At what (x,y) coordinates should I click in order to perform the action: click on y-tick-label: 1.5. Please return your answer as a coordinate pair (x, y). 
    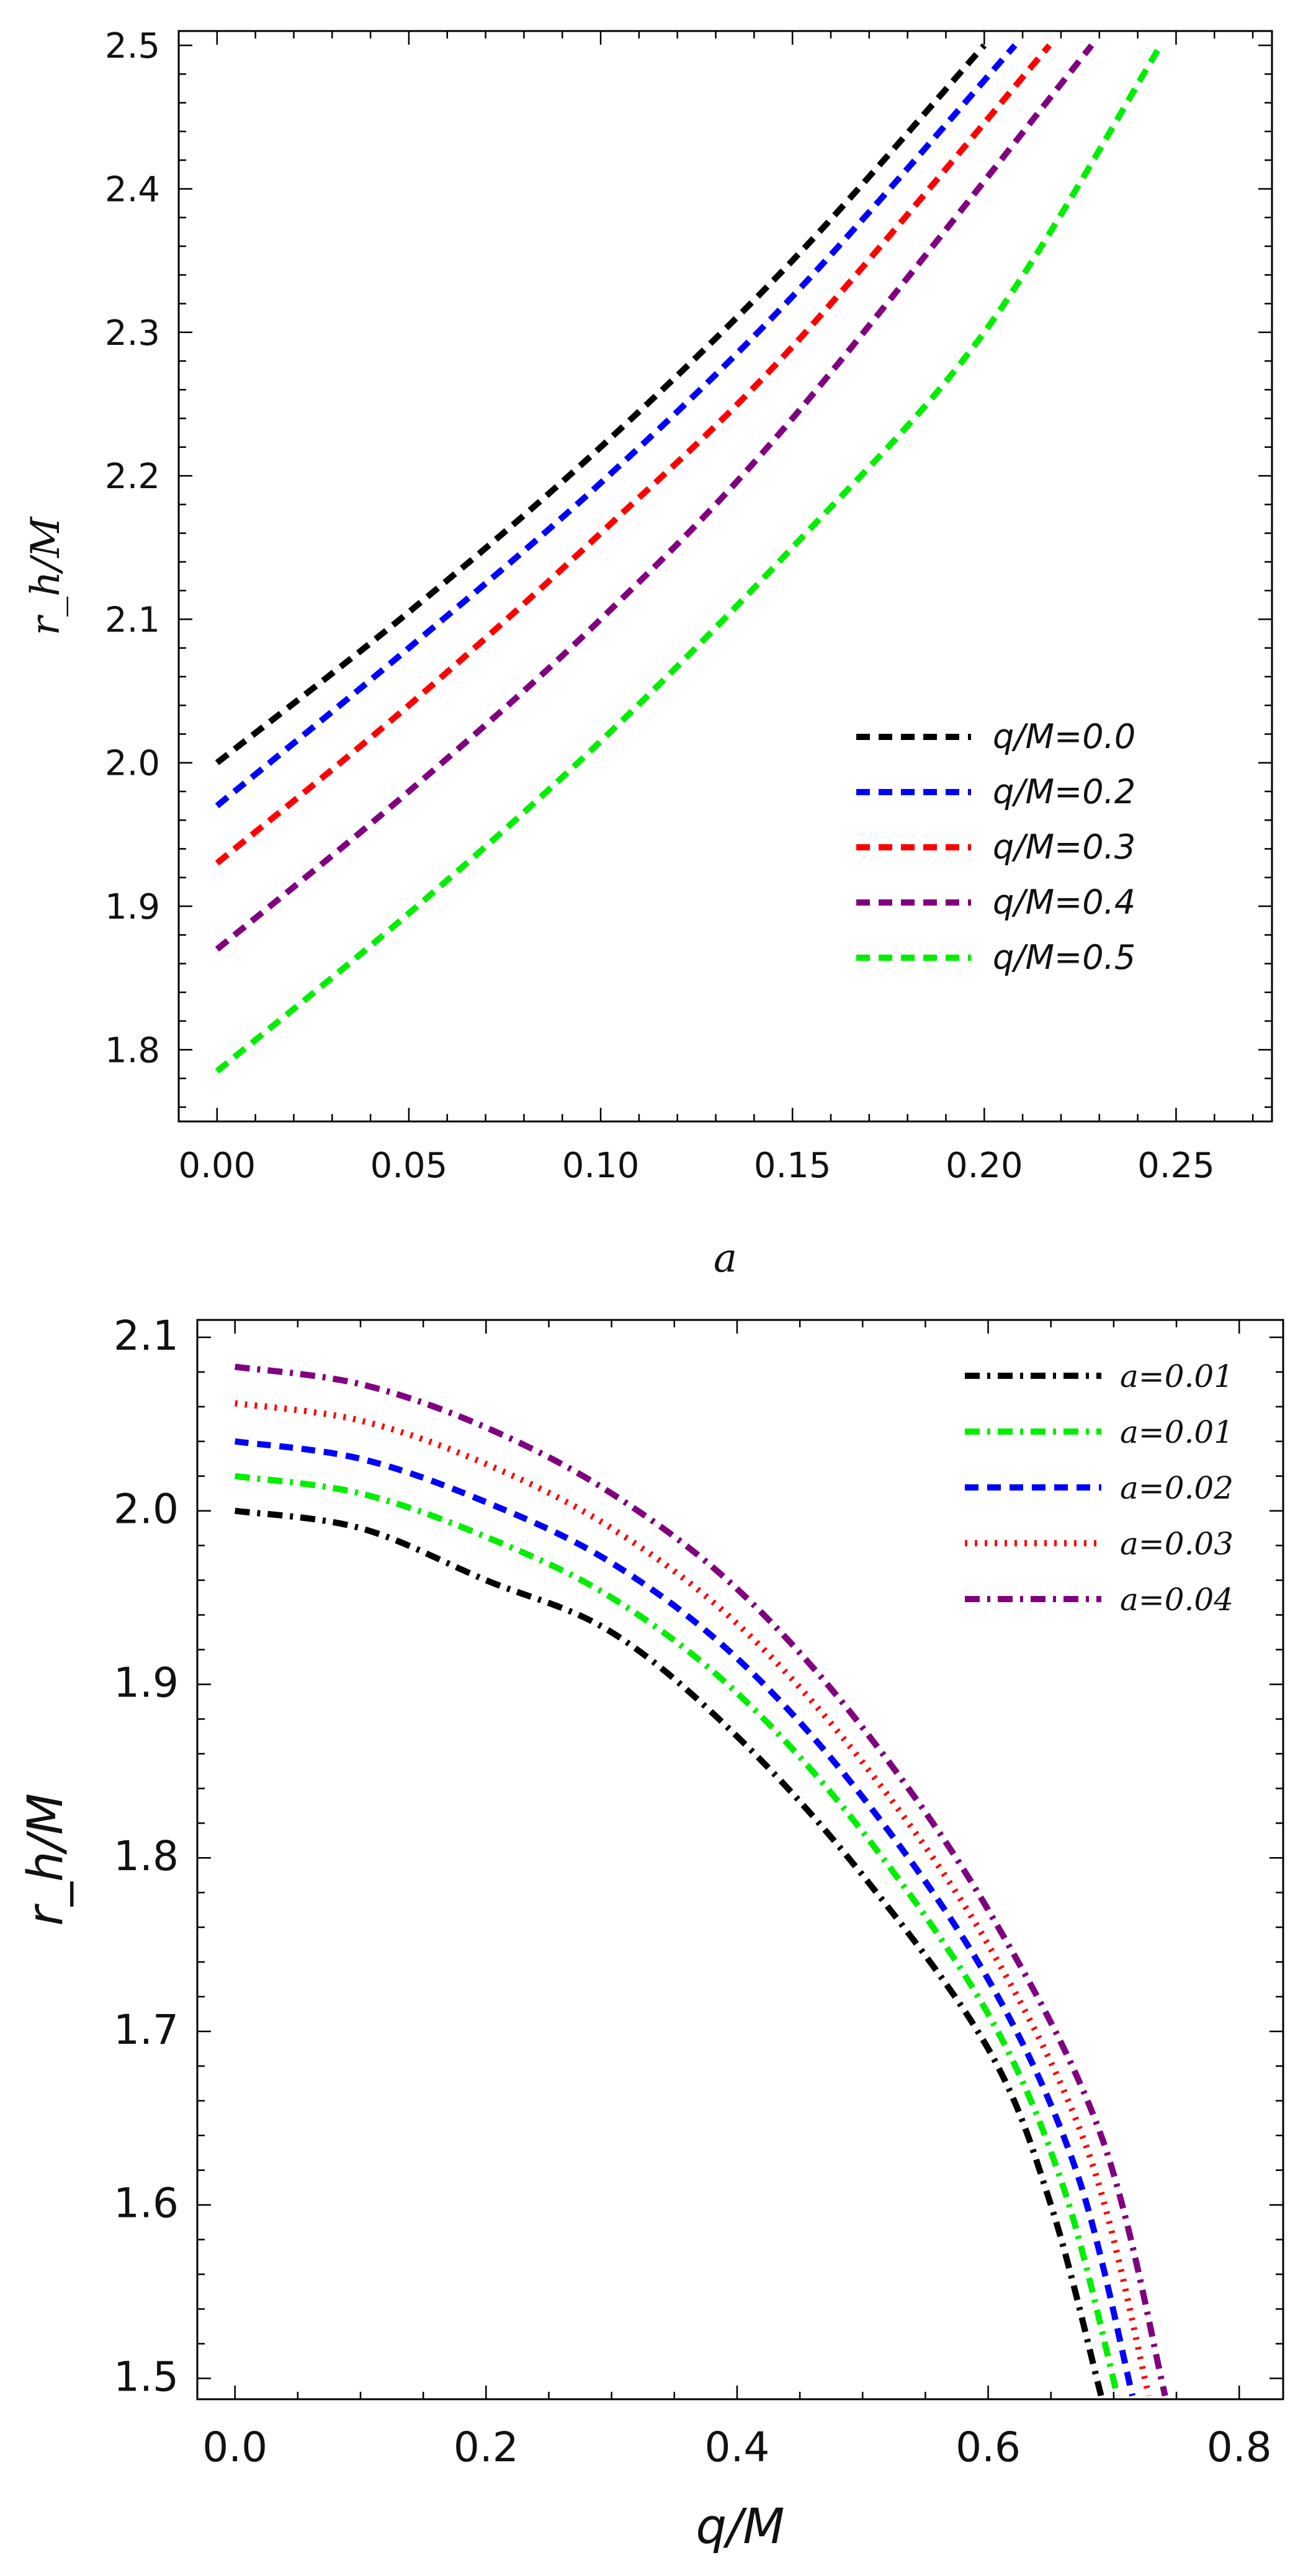
    Looking at the image, I should click on (146, 2377).